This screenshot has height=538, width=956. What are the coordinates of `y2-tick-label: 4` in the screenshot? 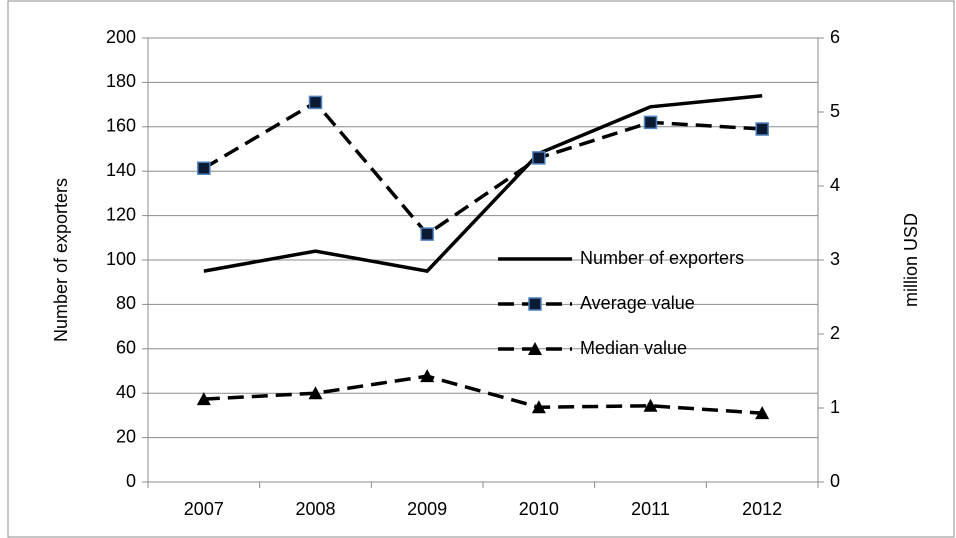 It's located at (835, 185).